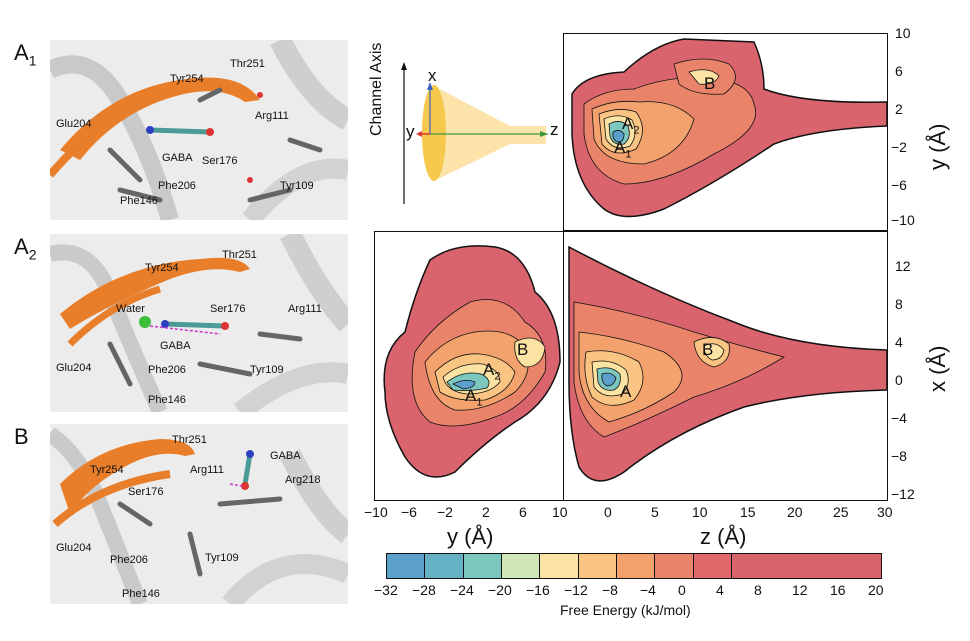 The image size is (970, 641). Describe the element at coordinates (903, 266) in the screenshot. I see `zx-ytick: 12` at that location.